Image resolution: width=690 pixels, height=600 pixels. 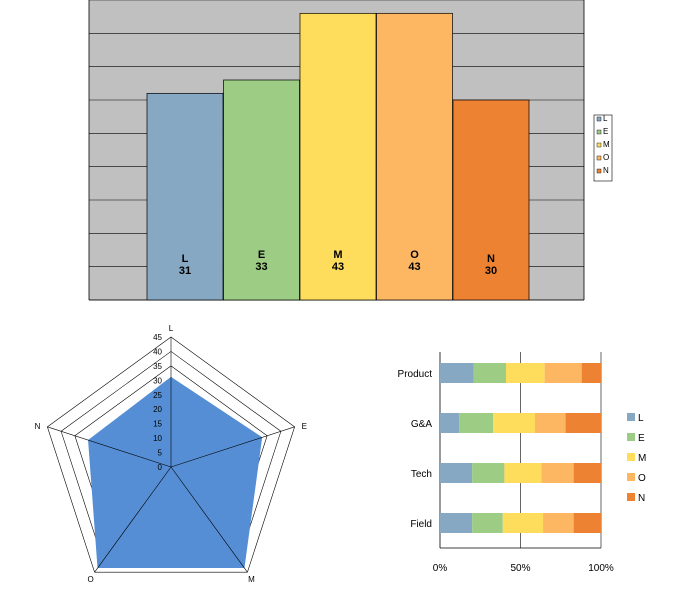 What do you see at coordinates (487, 523) in the screenshot?
I see `segment-Field-E` at bounding box center [487, 523].